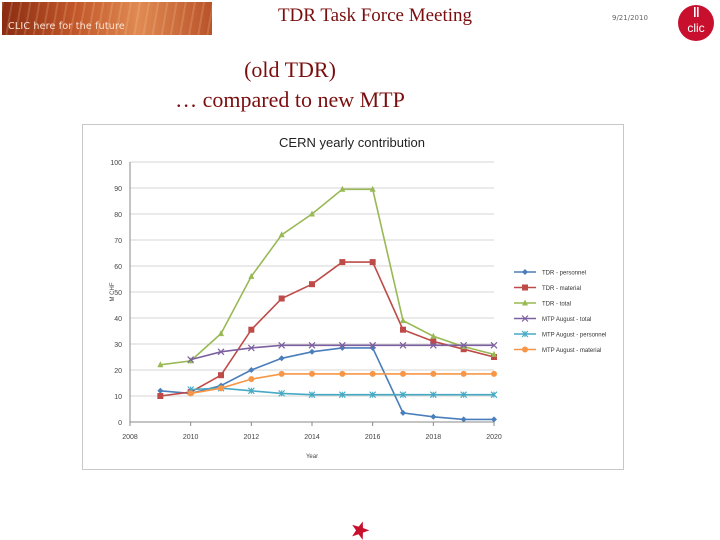  Describe the element at coordinates (571, 351) in the screenshot. I see `legend-label-5: MTP August - material` at that location.